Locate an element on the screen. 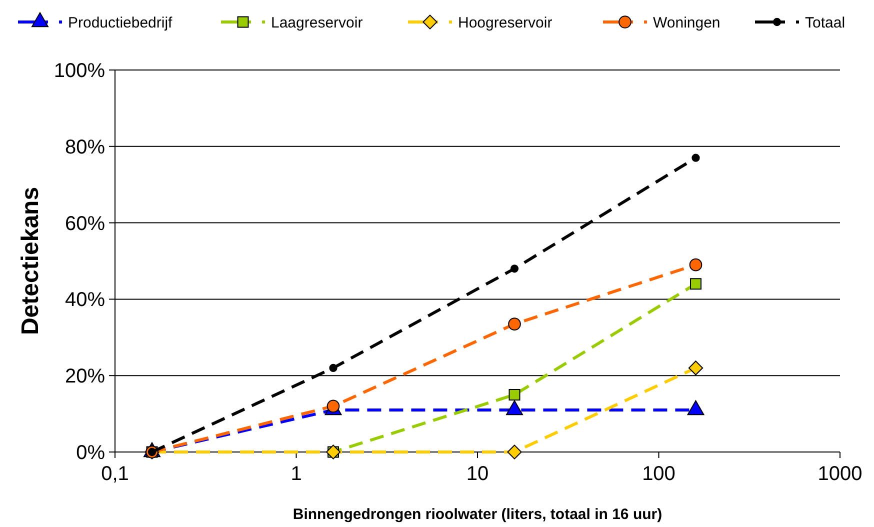 Image resolution: width=874 pixels, height=527 pixels. x-tick-label: 1 is located at coordinates (296, 474).